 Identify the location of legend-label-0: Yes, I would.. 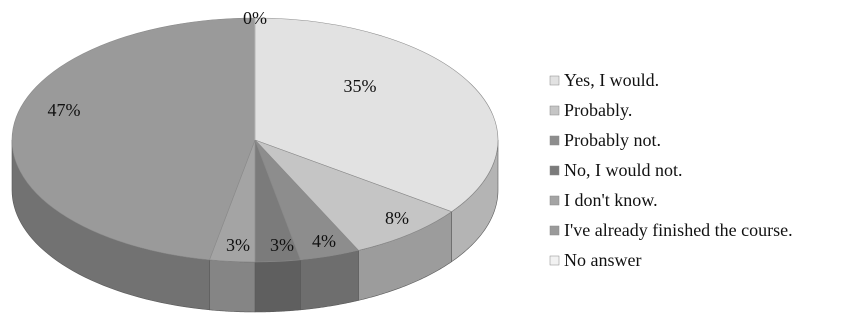
(611, 80).